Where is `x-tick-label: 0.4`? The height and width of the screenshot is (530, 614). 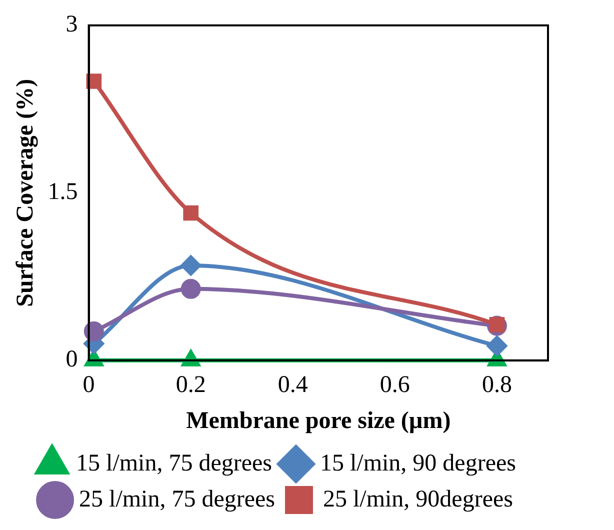
x-tick-label: 0.4 is located at coordinates (293, 385).